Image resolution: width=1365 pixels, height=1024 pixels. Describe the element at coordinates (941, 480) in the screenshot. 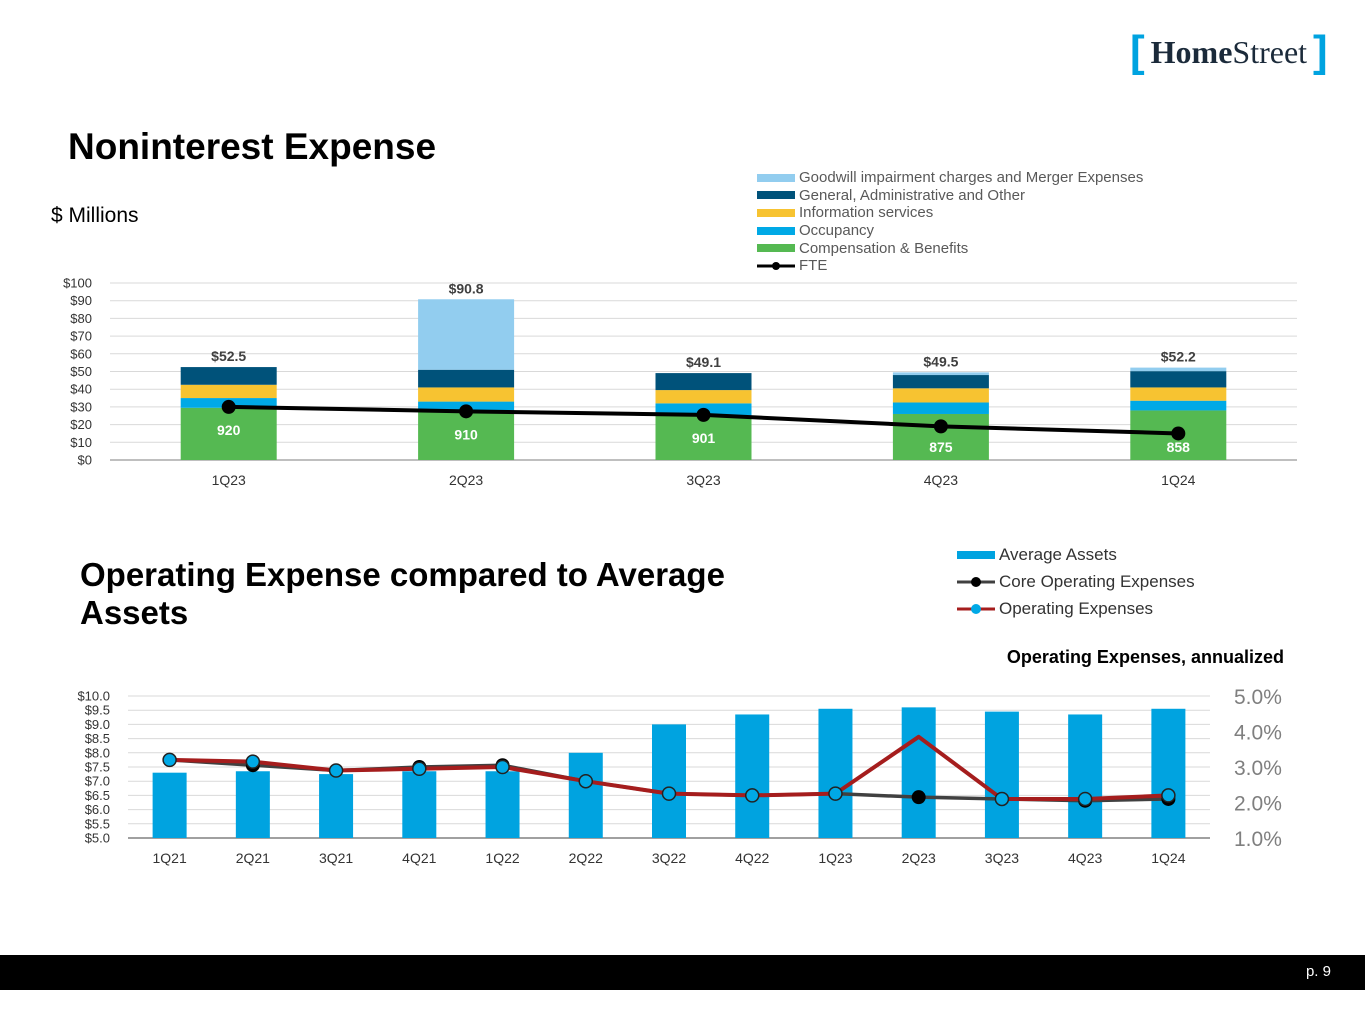

I see `x-tick-label: 4Q23` at that location.